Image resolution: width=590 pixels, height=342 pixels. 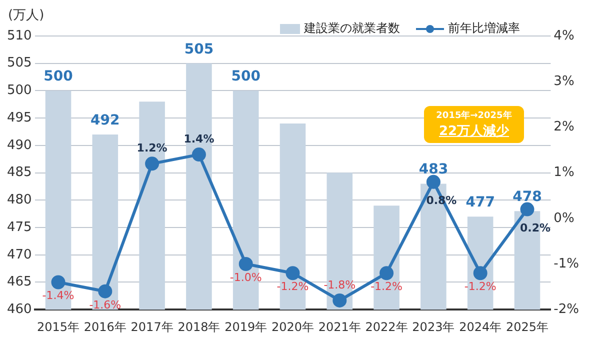 What do you see at coordinates (105, 305) in the screenshot?
I see `data-label: -1.6%` at bounding box center [105, 305].